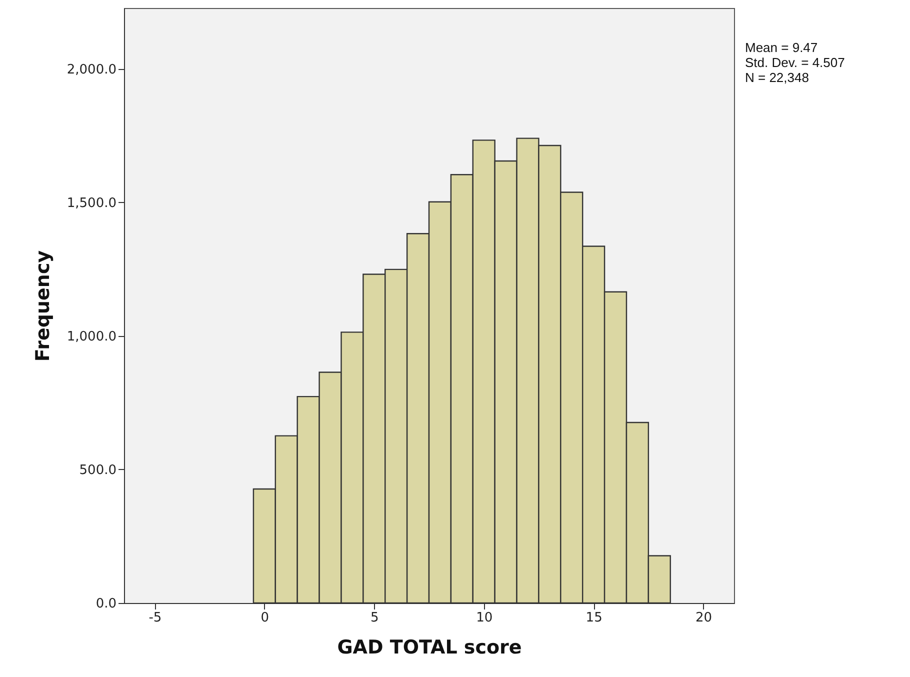  I want to click on text: Std. Dev. = 4.507, so click(795, 62).